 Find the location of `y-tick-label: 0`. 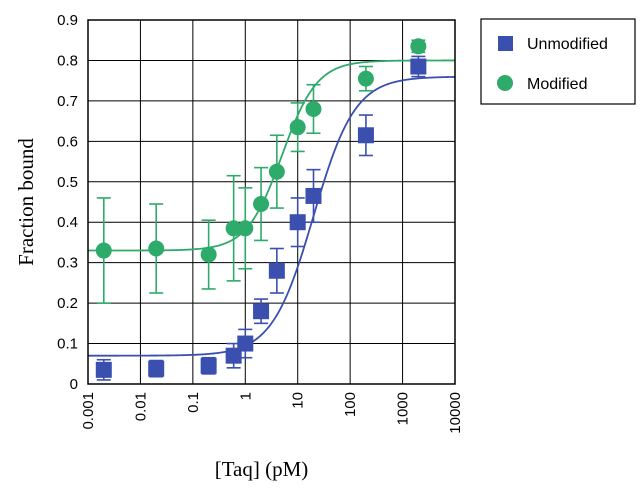

y-tick-label: 0 is located at coordinates (74, 384).